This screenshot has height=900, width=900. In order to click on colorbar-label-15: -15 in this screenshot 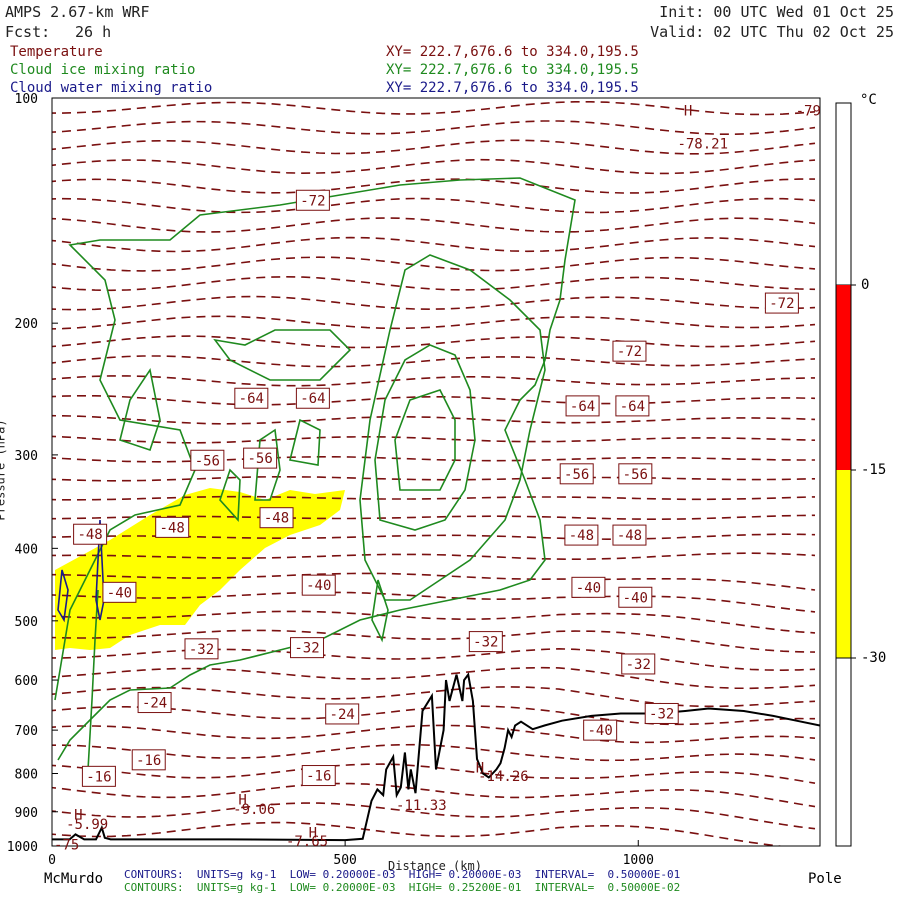, I will do `click(874, 470)`.